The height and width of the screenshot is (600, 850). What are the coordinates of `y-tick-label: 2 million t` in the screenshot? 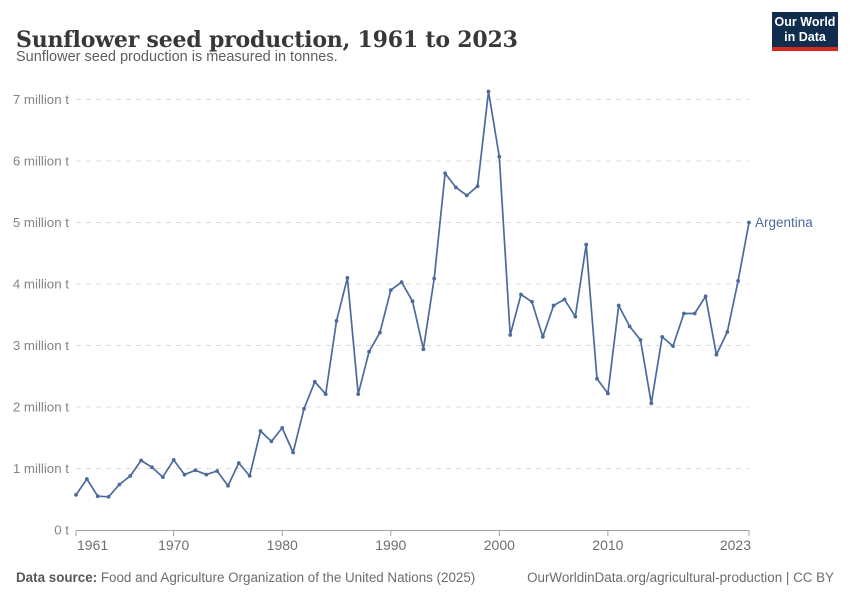 It's located at (41, 407).